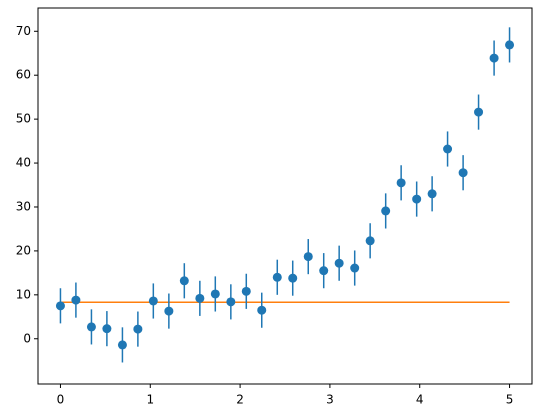 Image resolution: width=543 pixels, height=417 pixels. Describe the element at coordinates (23, 294) in the screenshot. I see `y-tick-label: 10` at that location.